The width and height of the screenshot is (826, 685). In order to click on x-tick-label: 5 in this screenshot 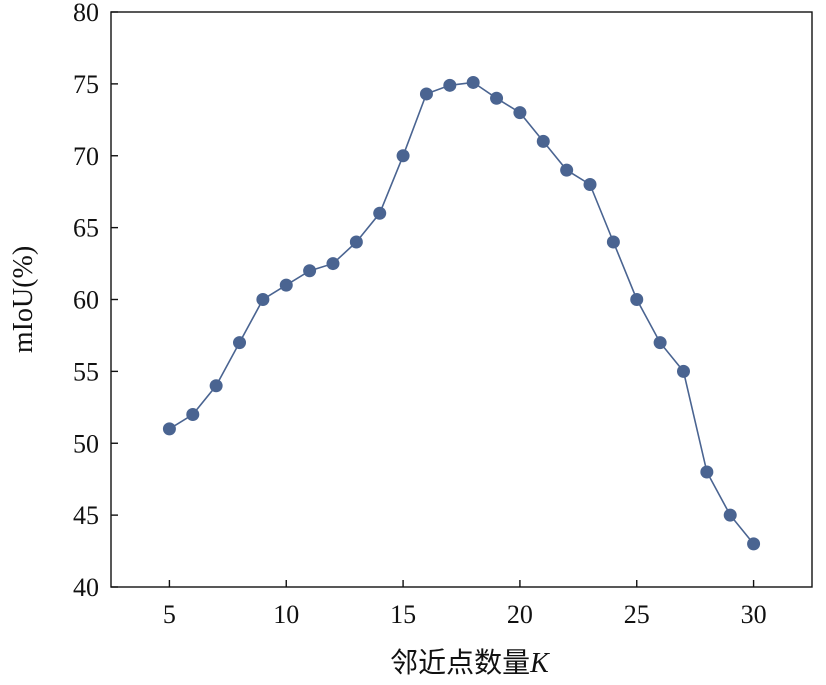, I will do `click(169, 614)`.